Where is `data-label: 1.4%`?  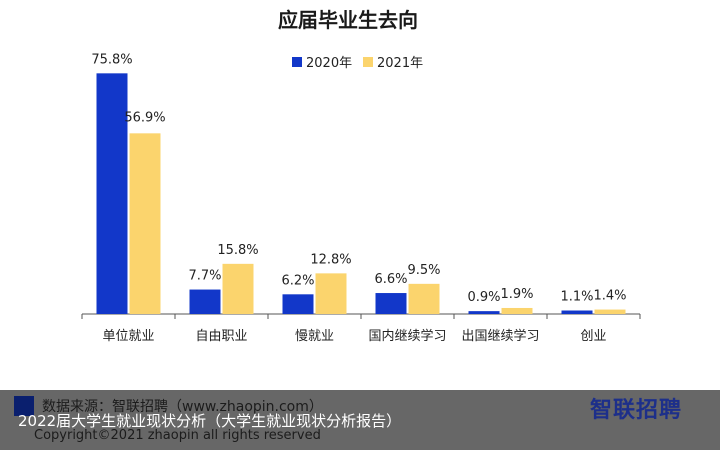
data-label: 1.4% is located at coordinates (609, 296).